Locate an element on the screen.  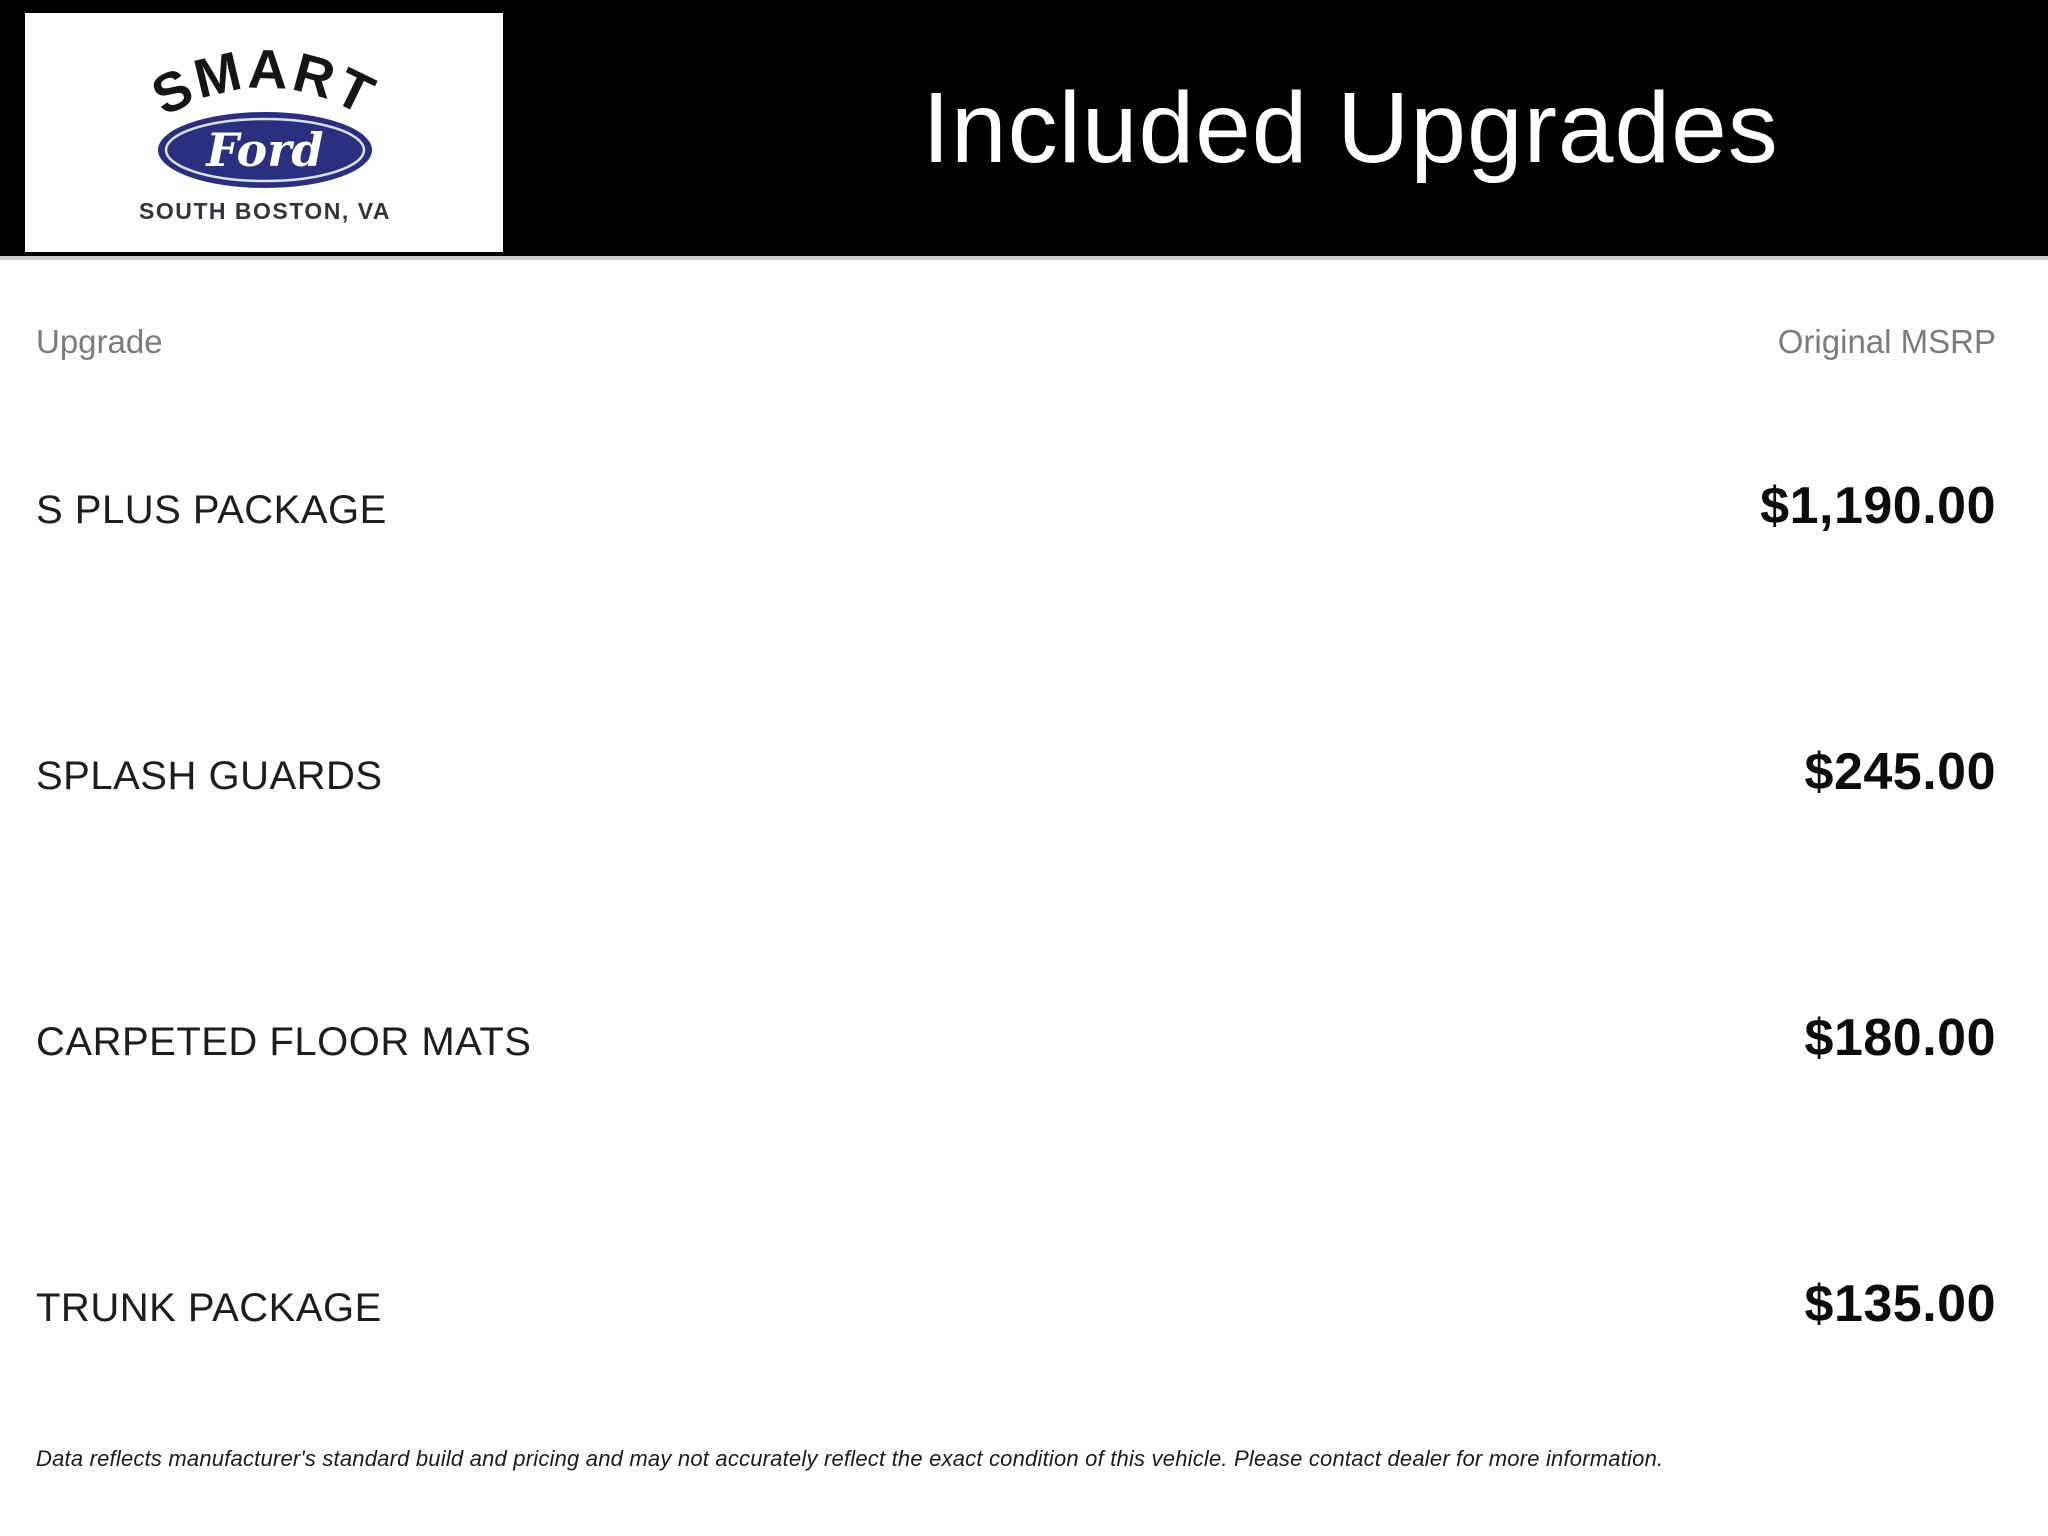
upgrade-name: S PLUS PACKAGE is located at coordinates (211, 509).